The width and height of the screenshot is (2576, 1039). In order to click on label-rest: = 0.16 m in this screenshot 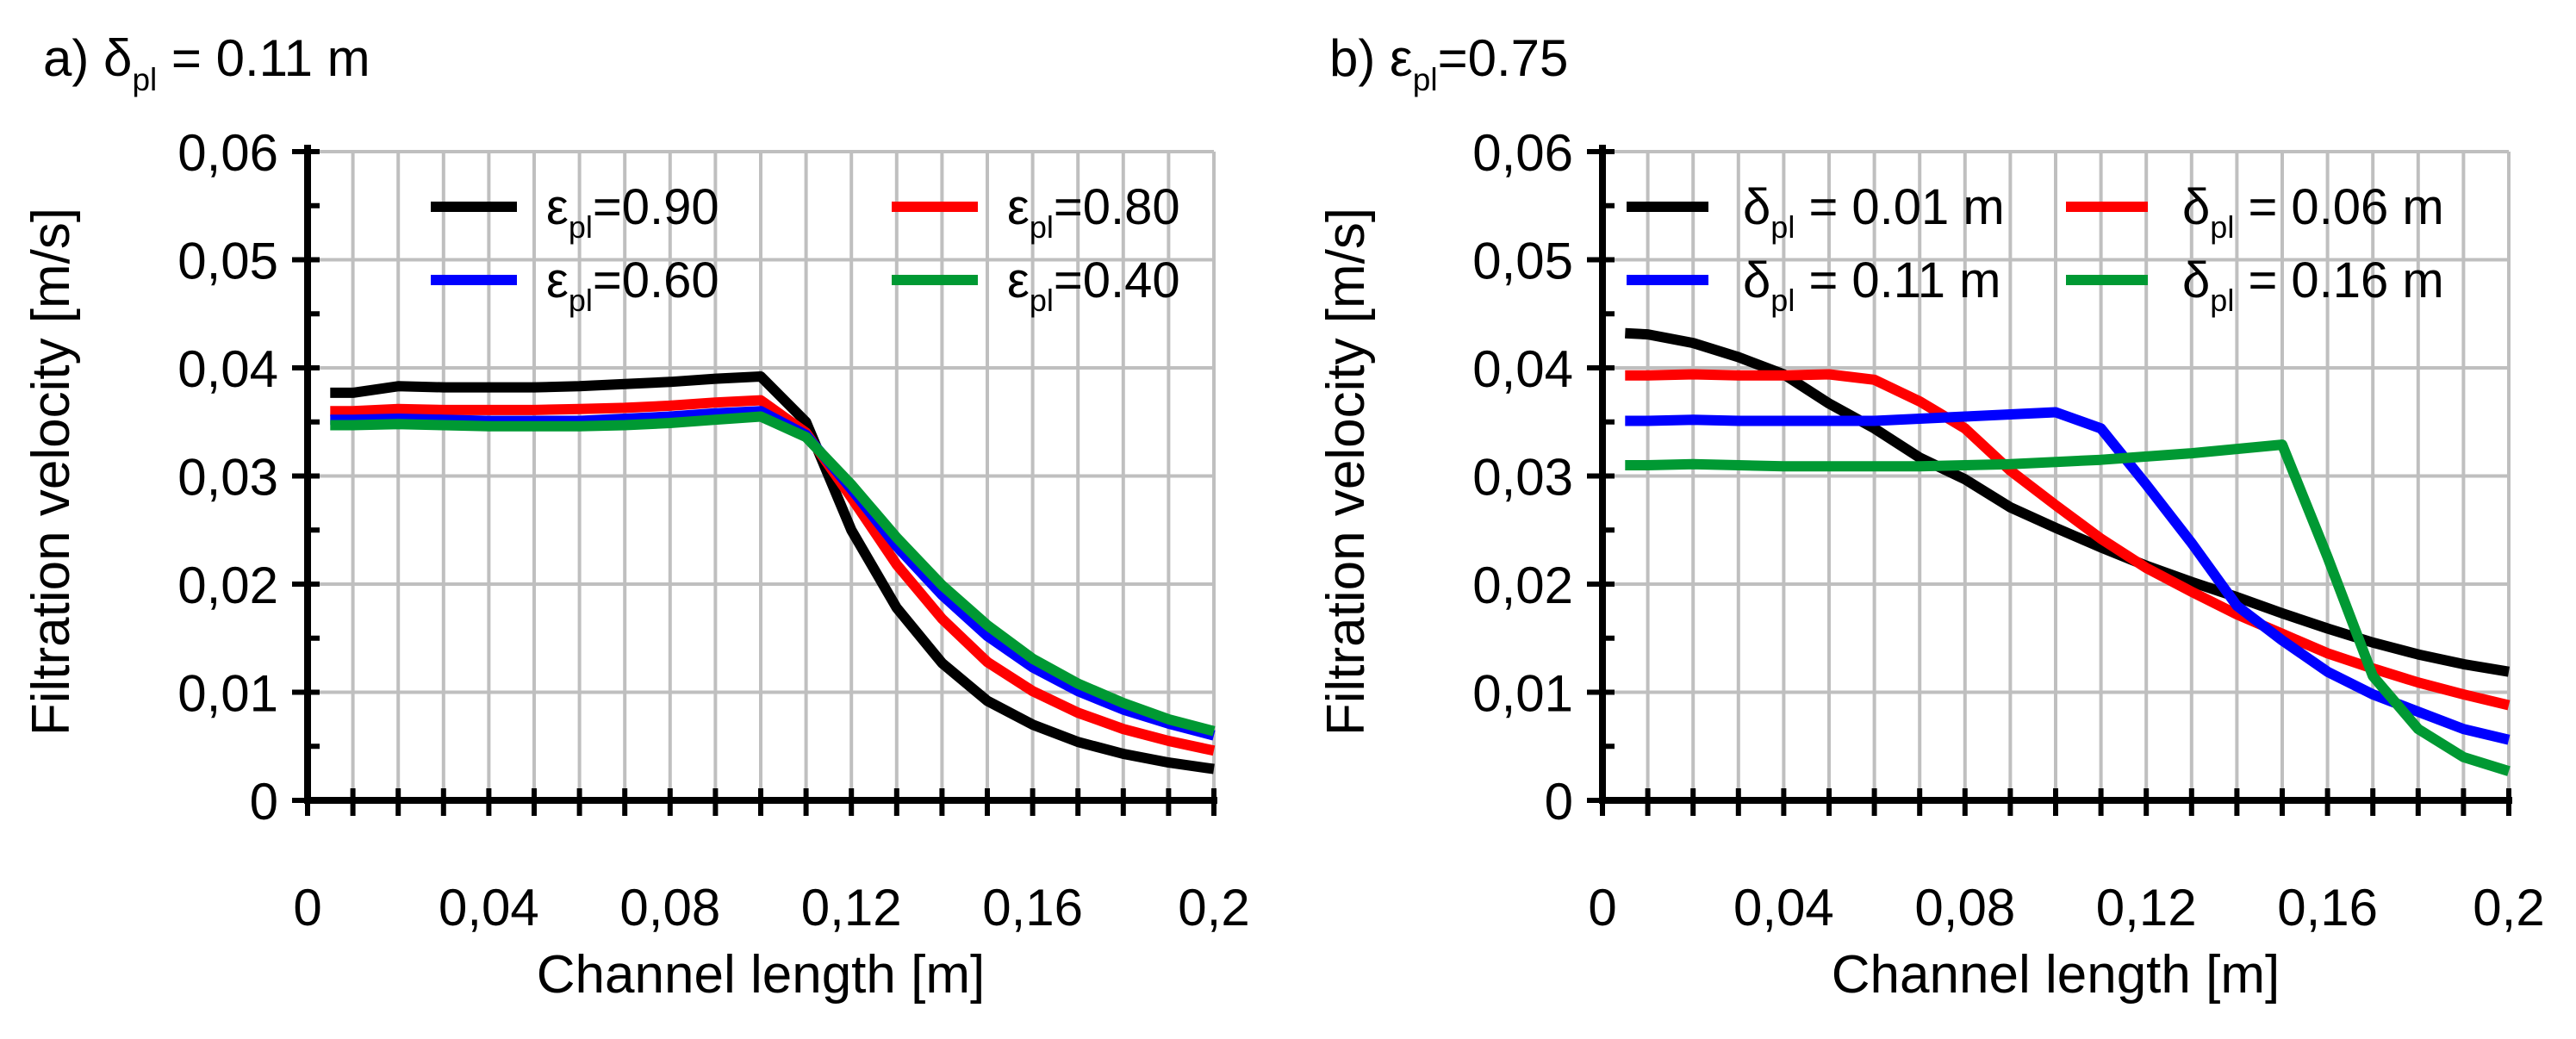, I will do `click(2339, 280)`.